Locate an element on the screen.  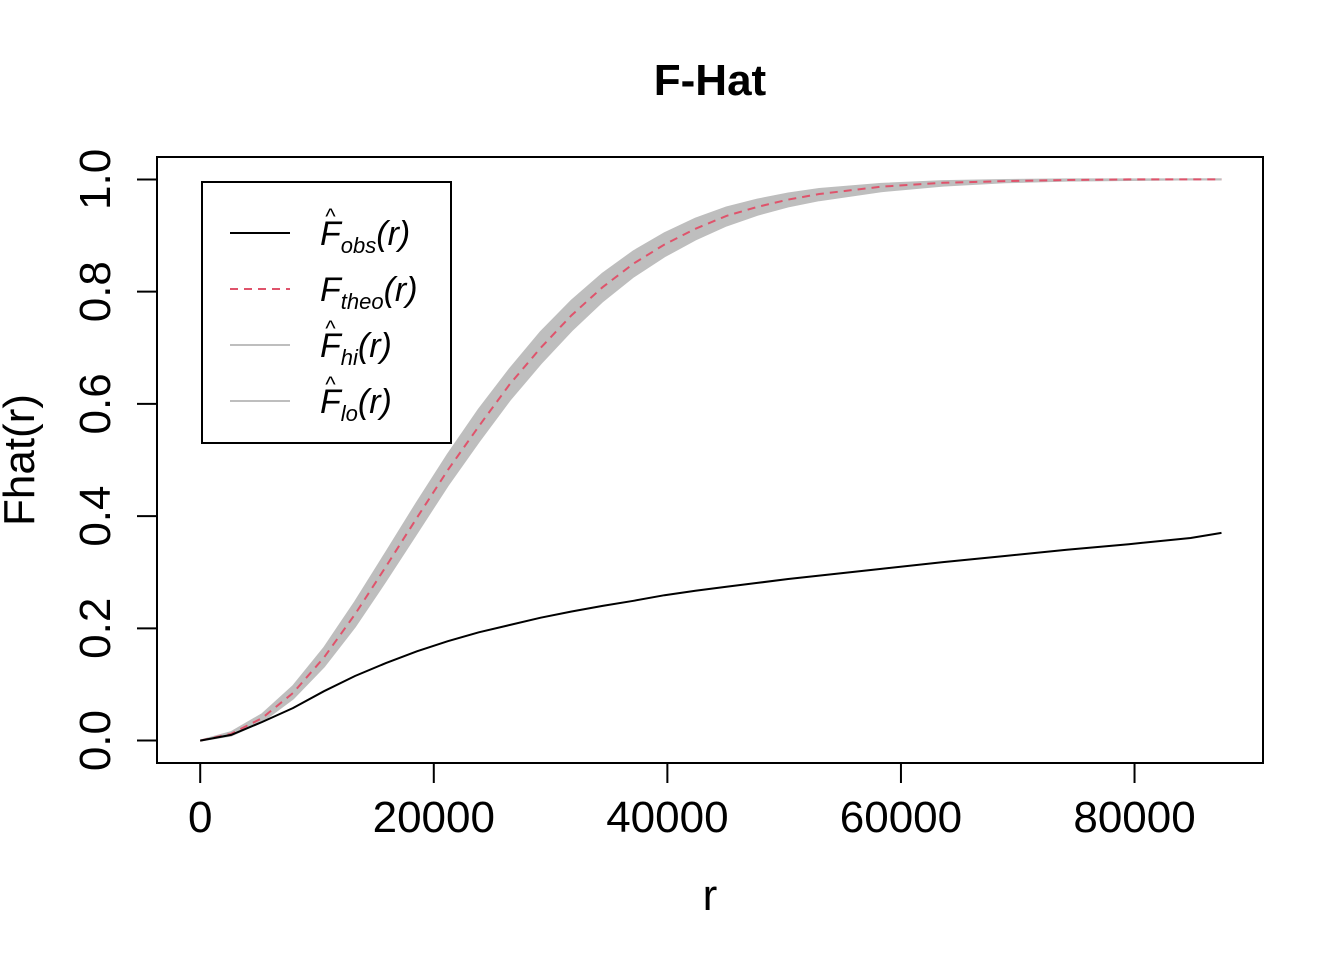
legend-item-lo: Flo(r)^ is located at coordinates (311, 399).